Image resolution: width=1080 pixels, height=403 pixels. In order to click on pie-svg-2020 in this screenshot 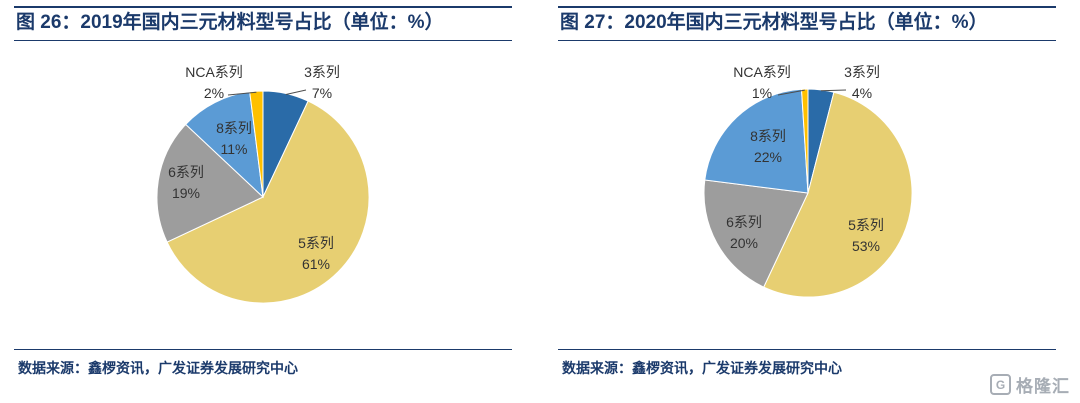, I will do `click(808, 193)`.